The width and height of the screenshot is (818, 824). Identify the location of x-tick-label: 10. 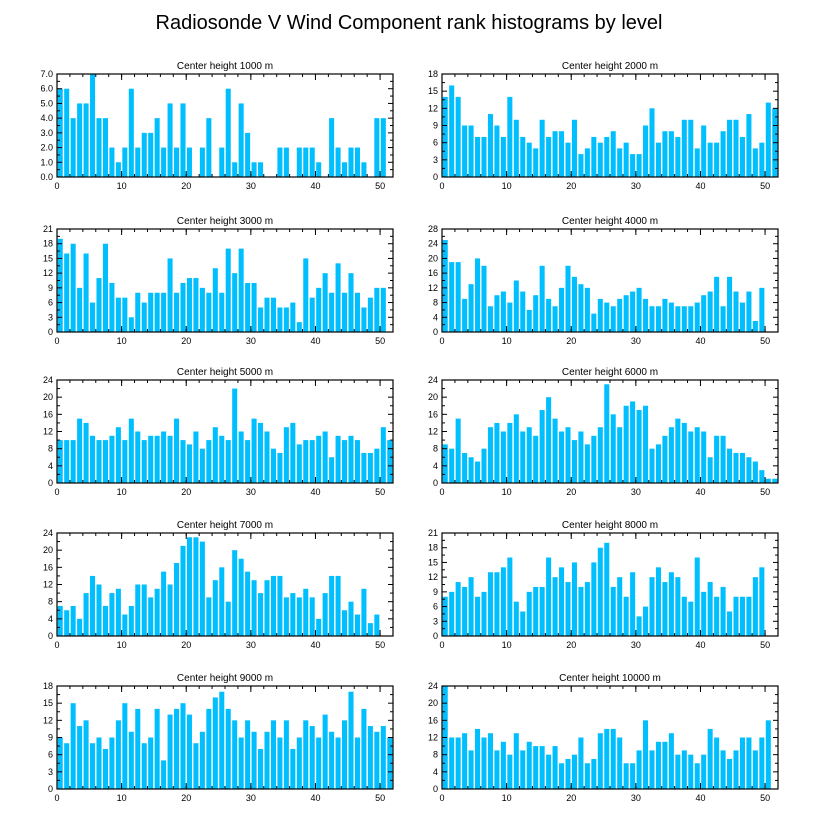
(507, 492).